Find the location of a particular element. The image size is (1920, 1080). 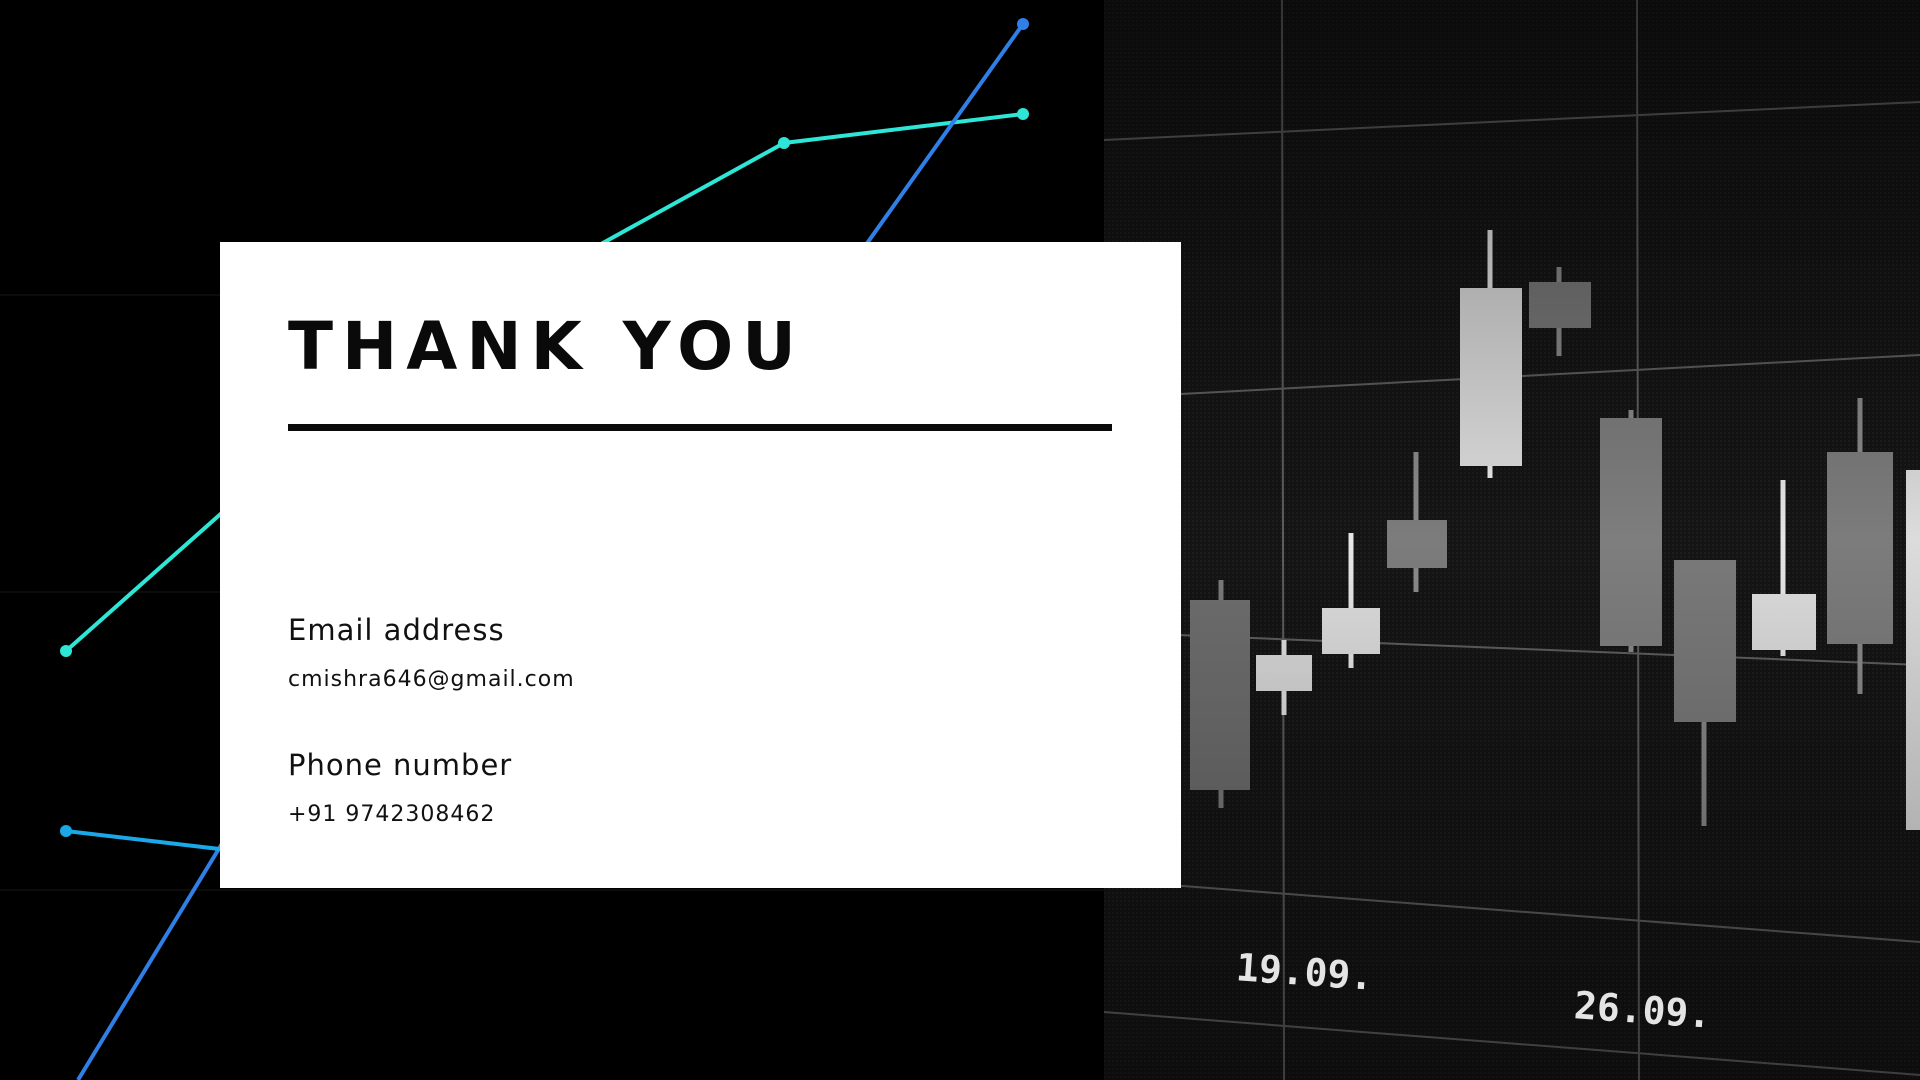

blue-line-point is located at coordinates (1023, 24).